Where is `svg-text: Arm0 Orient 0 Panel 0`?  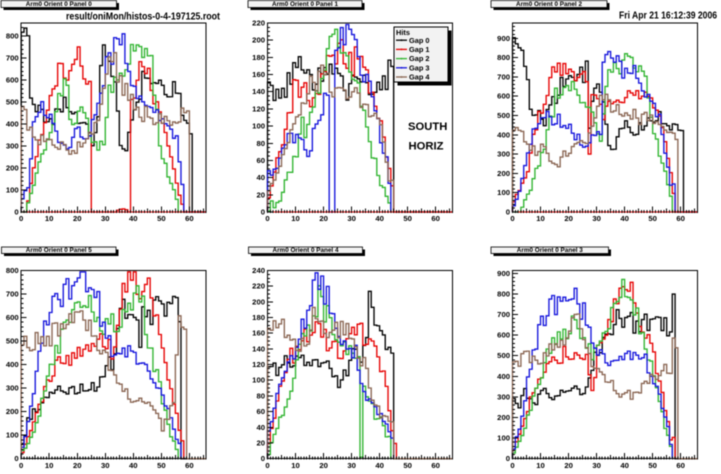
svg-text: Arm0 Orient 0 Panel 0 is located at coordinates (59, 4).